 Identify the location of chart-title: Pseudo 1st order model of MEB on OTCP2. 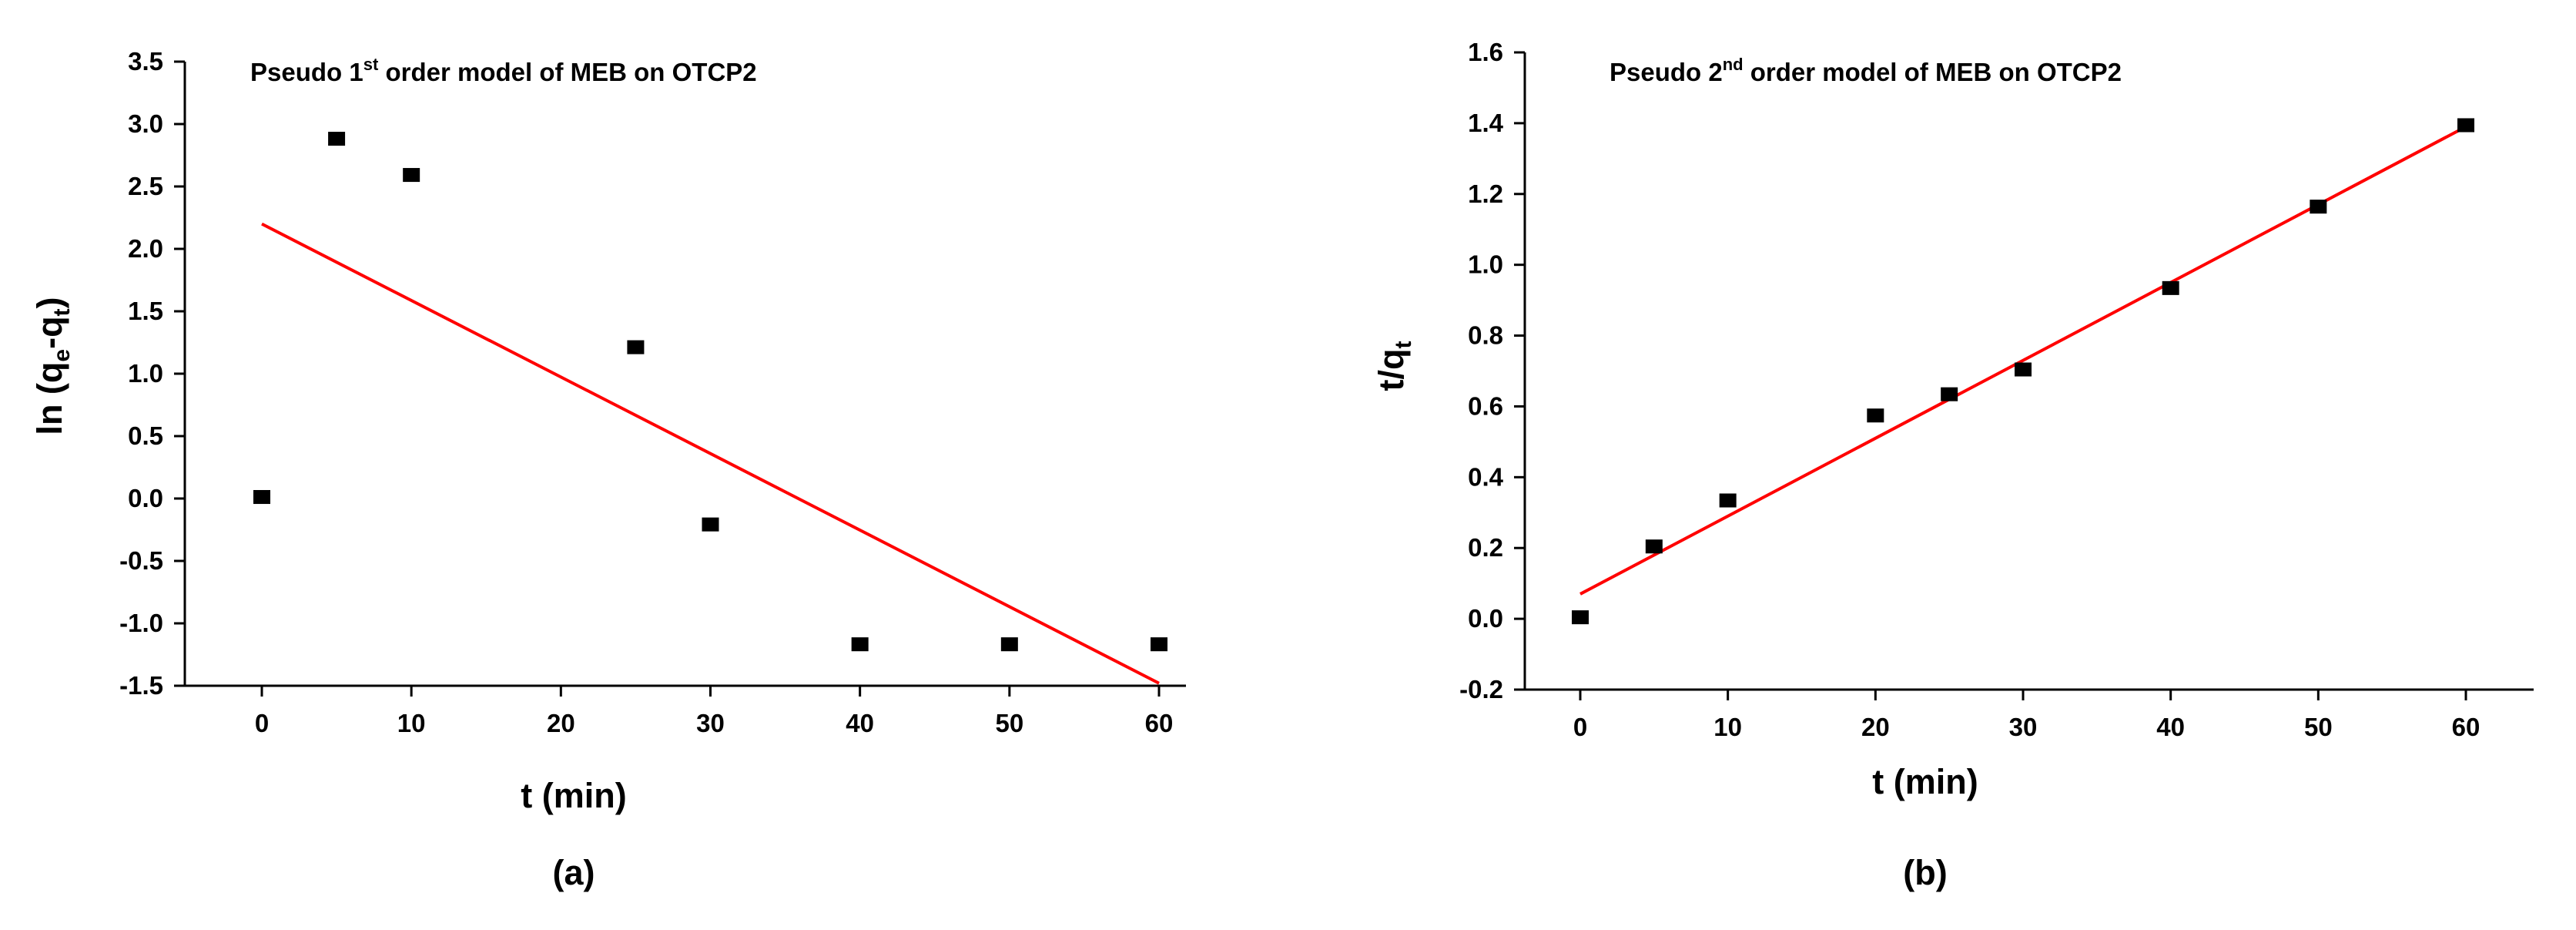
(504, 70).